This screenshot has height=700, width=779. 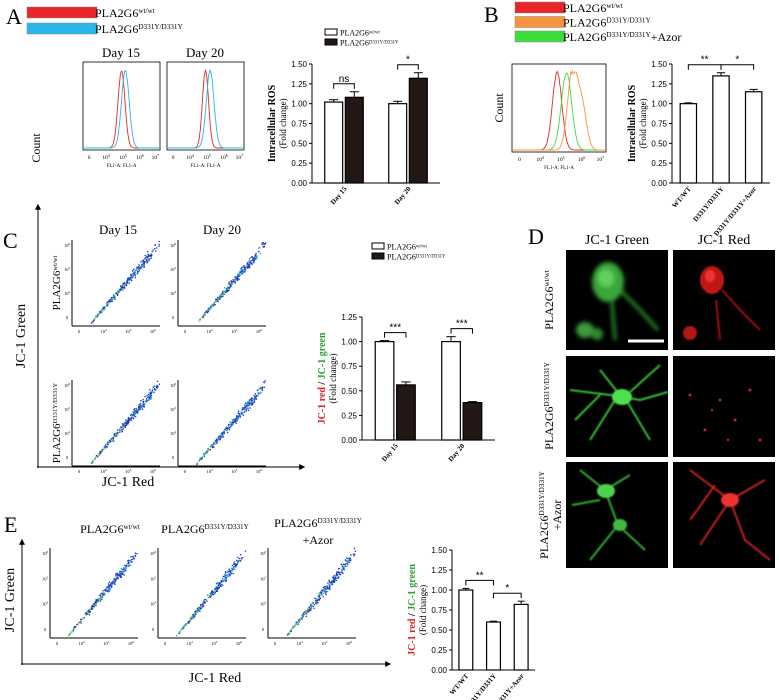 What do you see at coordinates (121, 106) in the screenshot?
I see `histogram-frame` at bounding box center [121, 106].